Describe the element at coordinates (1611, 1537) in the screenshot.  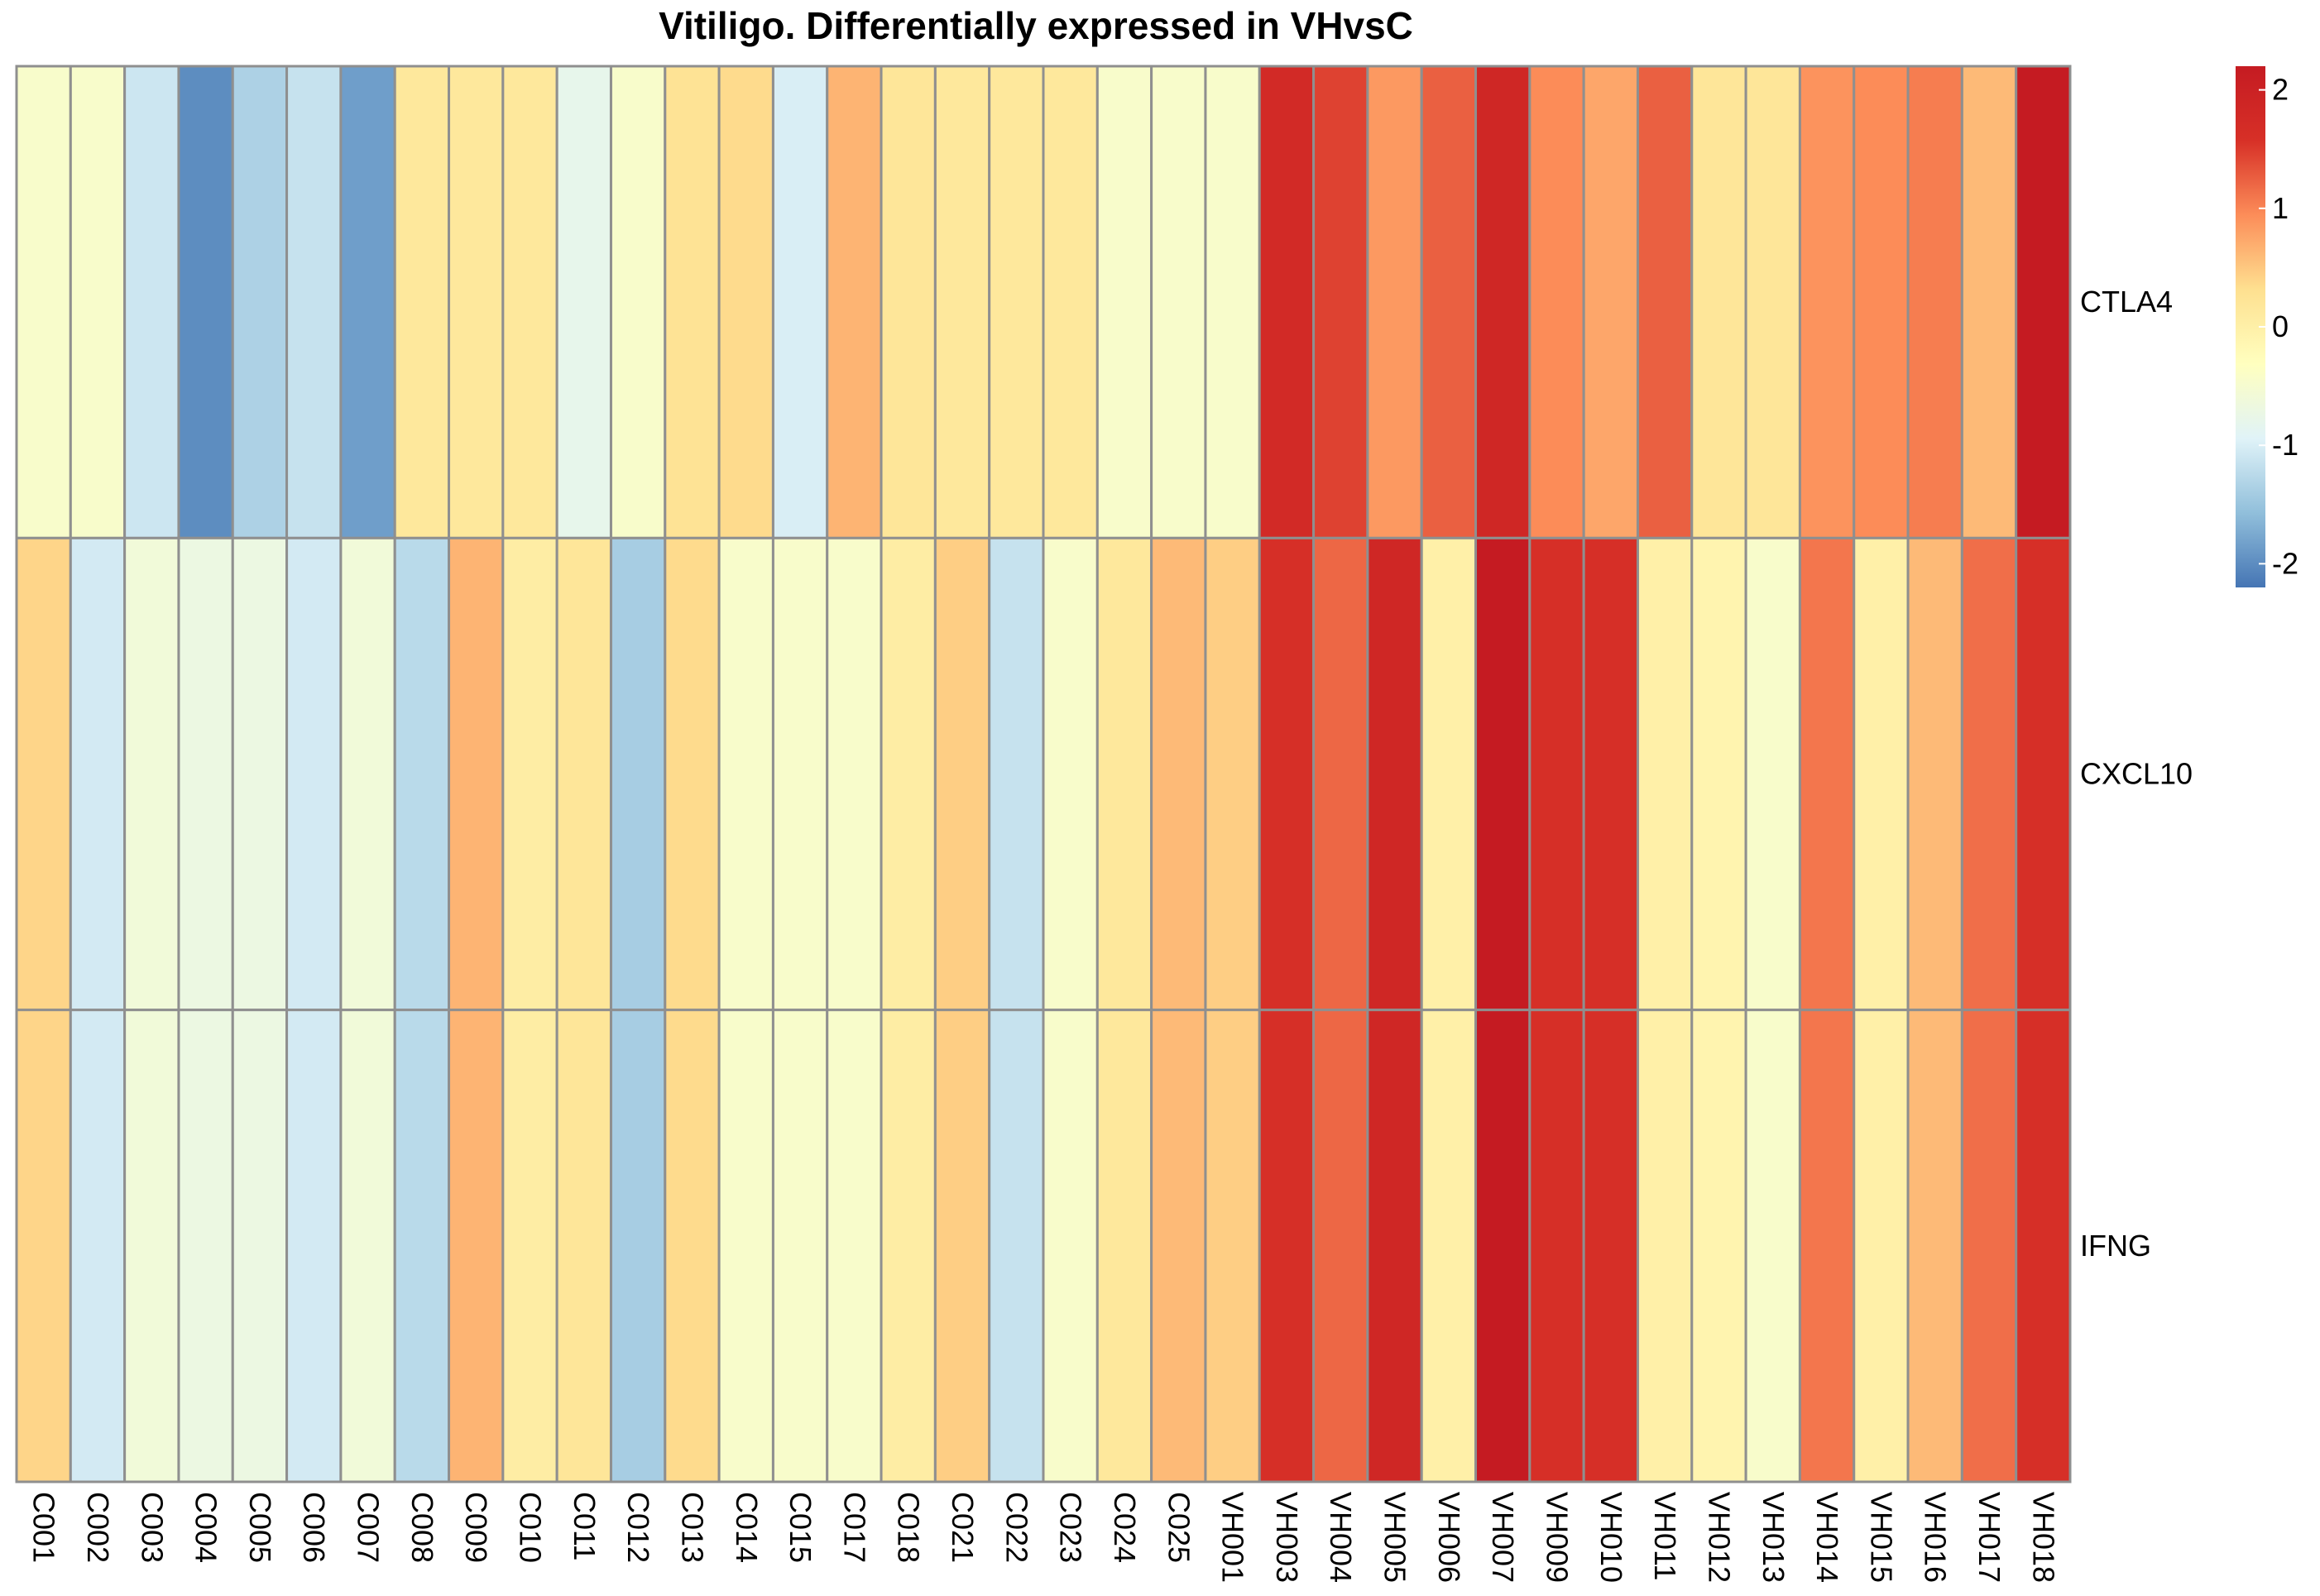
I see `column-label: VH010` at that location.